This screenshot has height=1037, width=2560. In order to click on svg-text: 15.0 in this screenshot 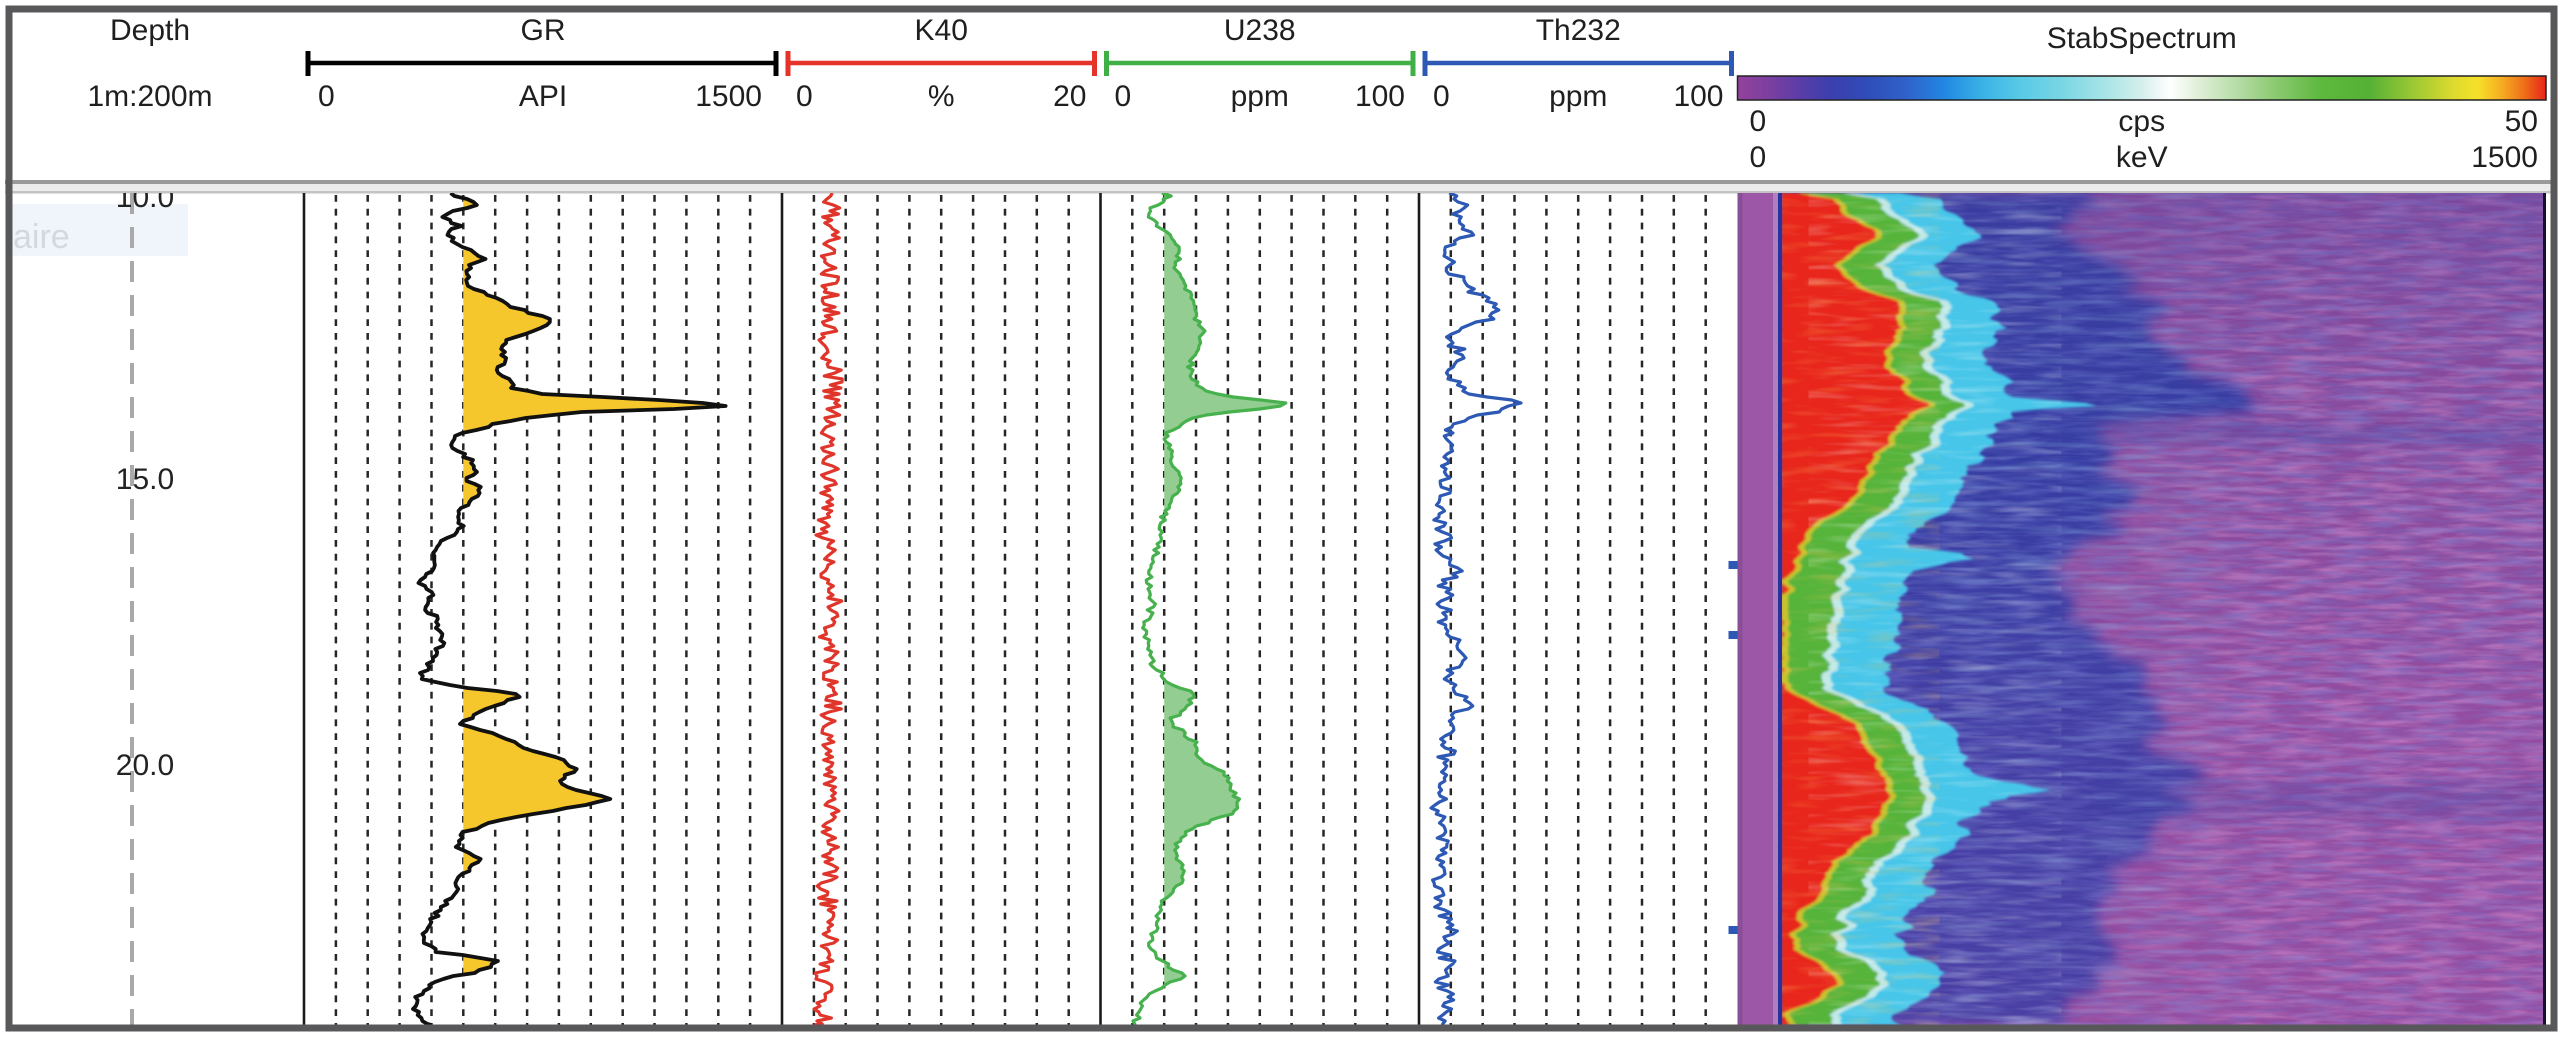, I will do `click(145, 479)`.